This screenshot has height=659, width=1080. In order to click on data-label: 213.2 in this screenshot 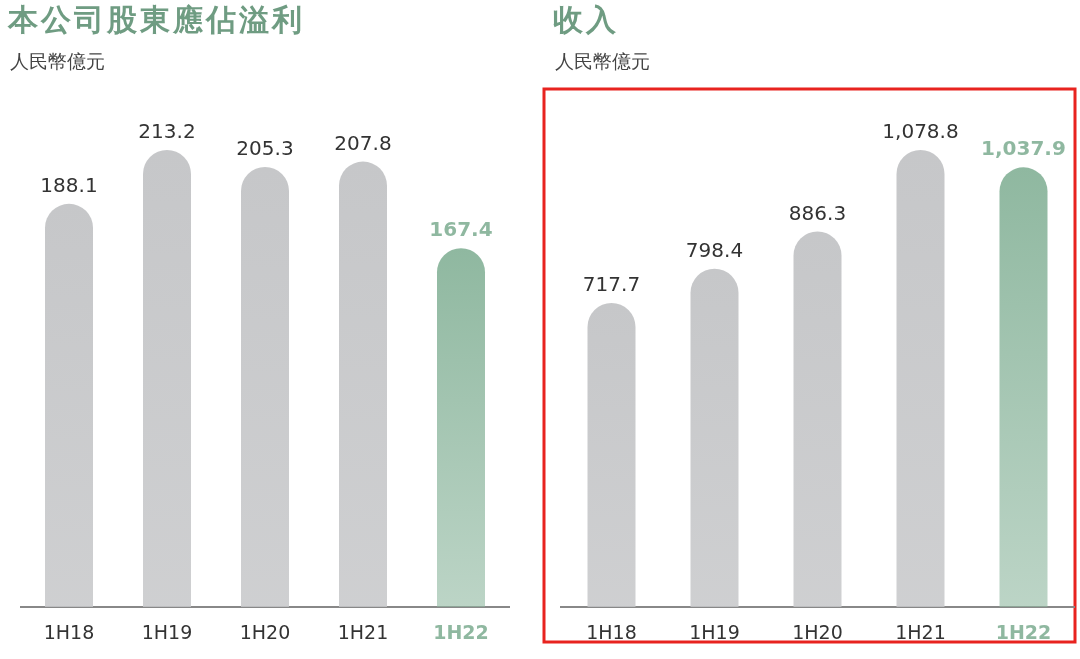, I will do `click(167, 131)`.